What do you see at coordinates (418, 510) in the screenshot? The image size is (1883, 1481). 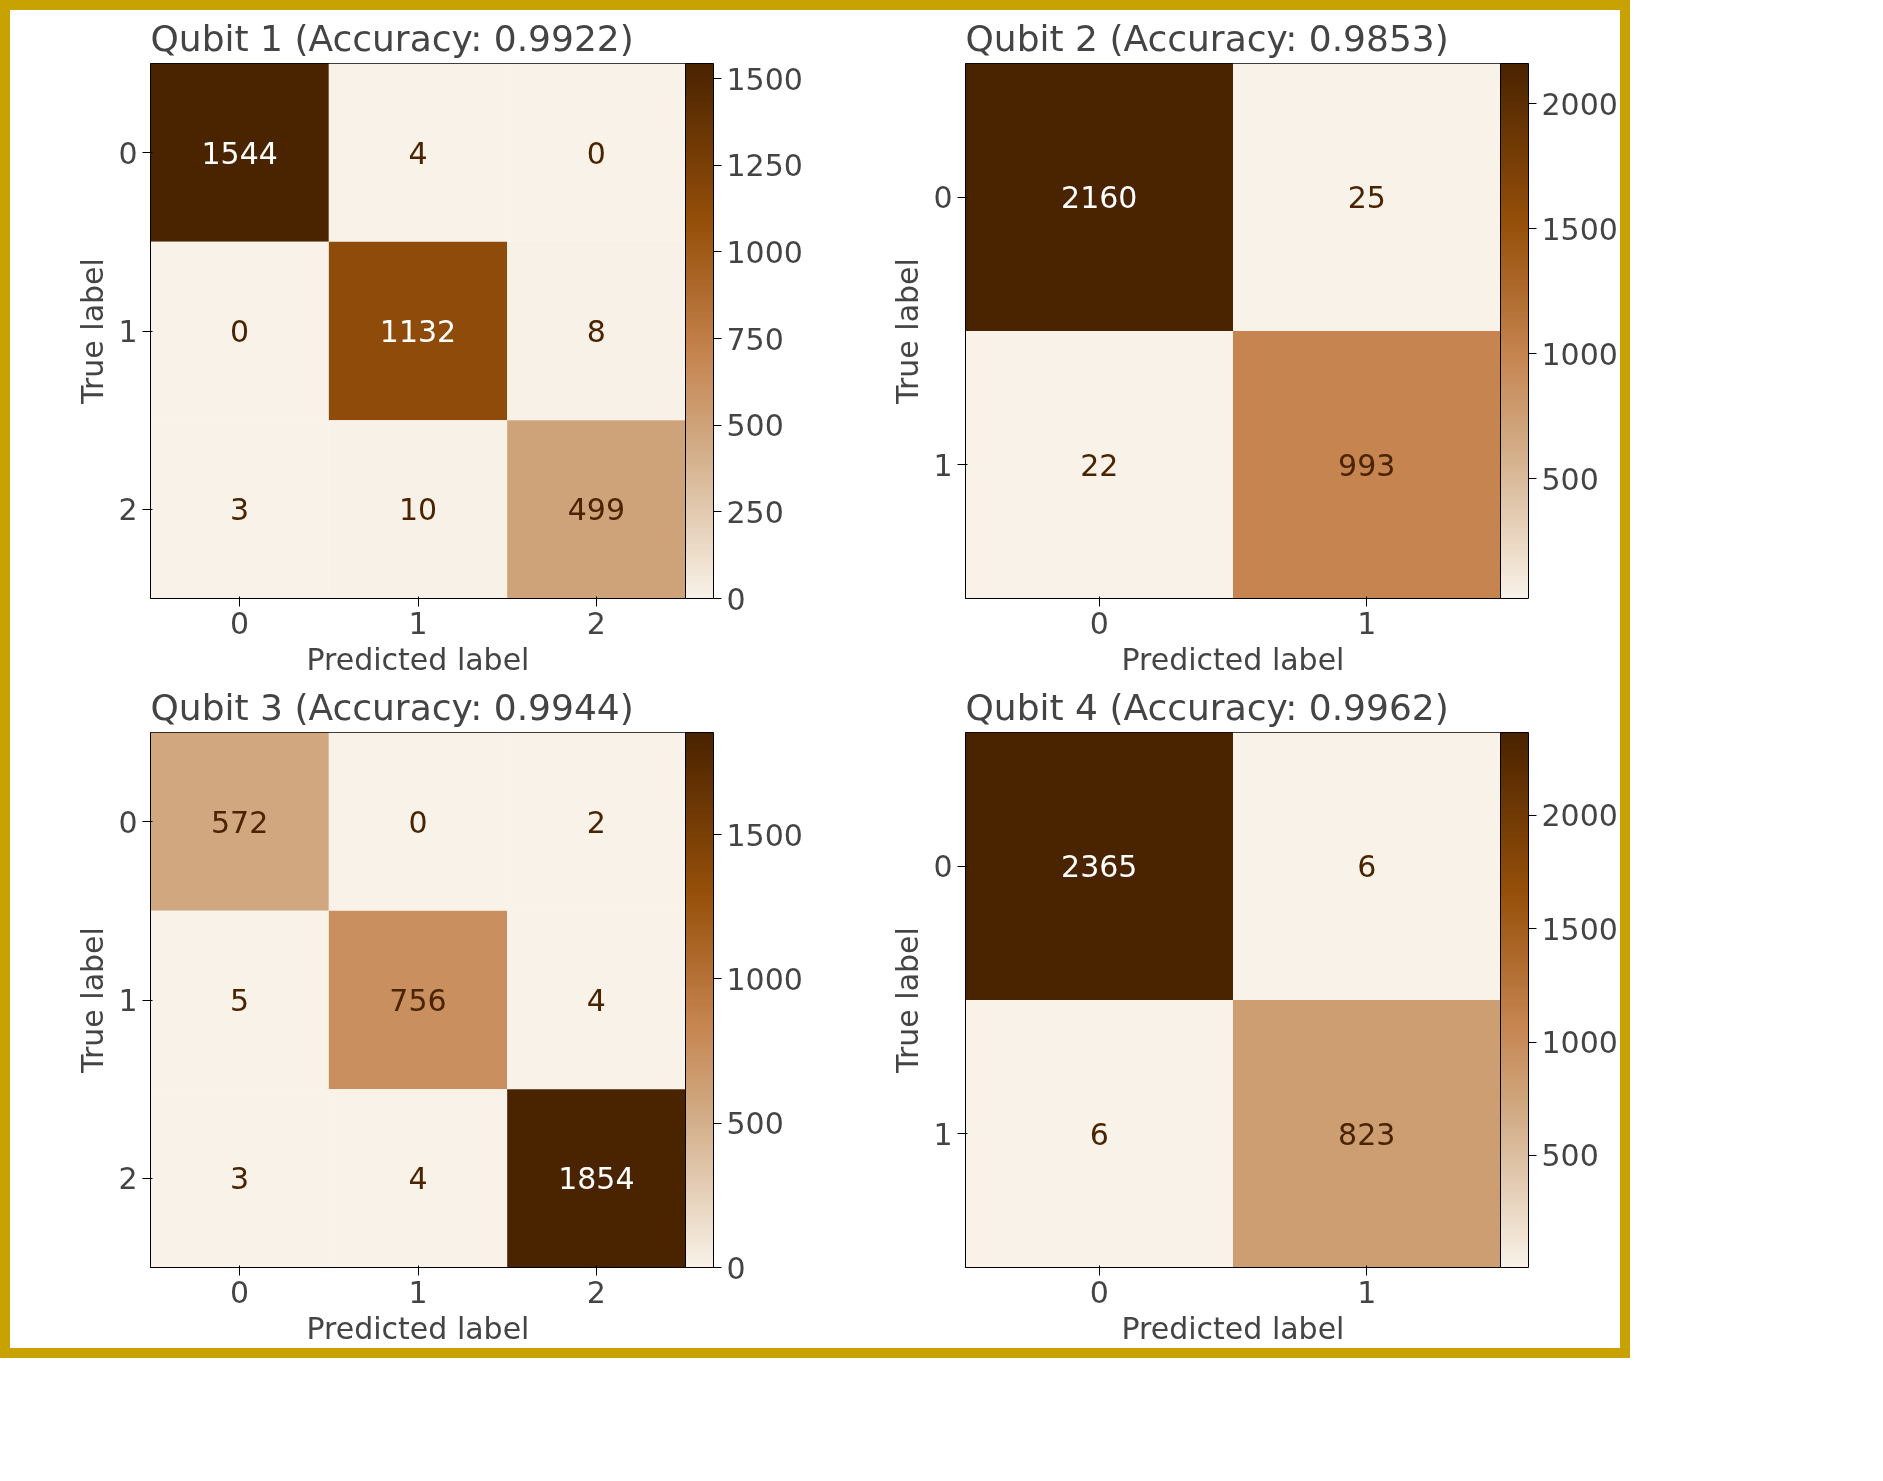 I see `data-label: 10` at bounding box center [418, 510].